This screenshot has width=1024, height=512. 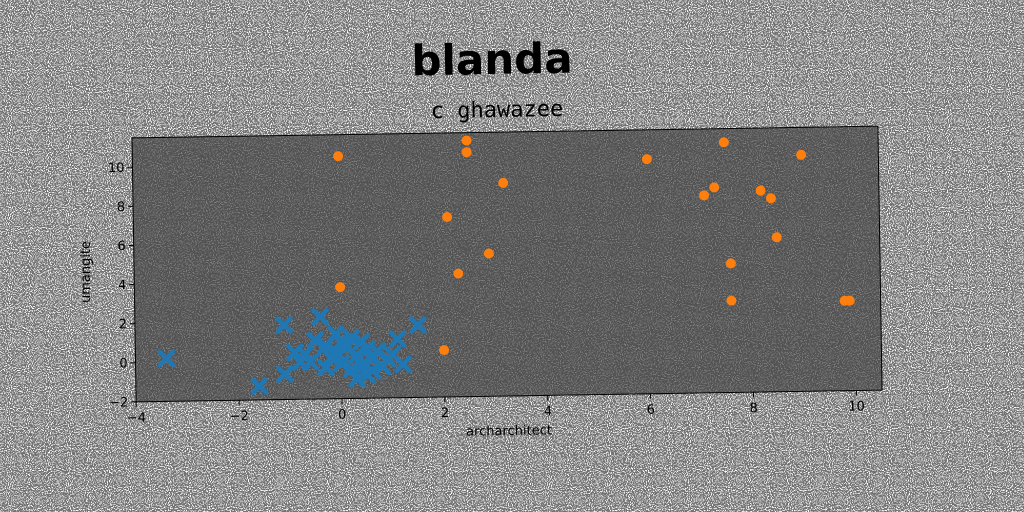 I want to click on x-tick-label: 0, so click(x=342, y=415).